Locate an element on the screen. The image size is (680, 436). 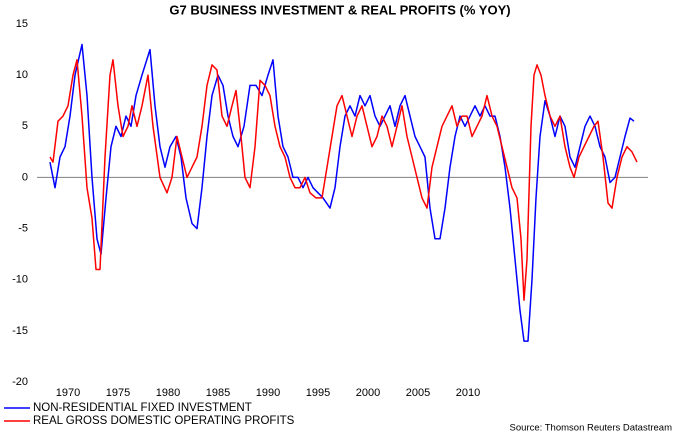
y-tick-label: 0 is located at coordinates (25, 177).